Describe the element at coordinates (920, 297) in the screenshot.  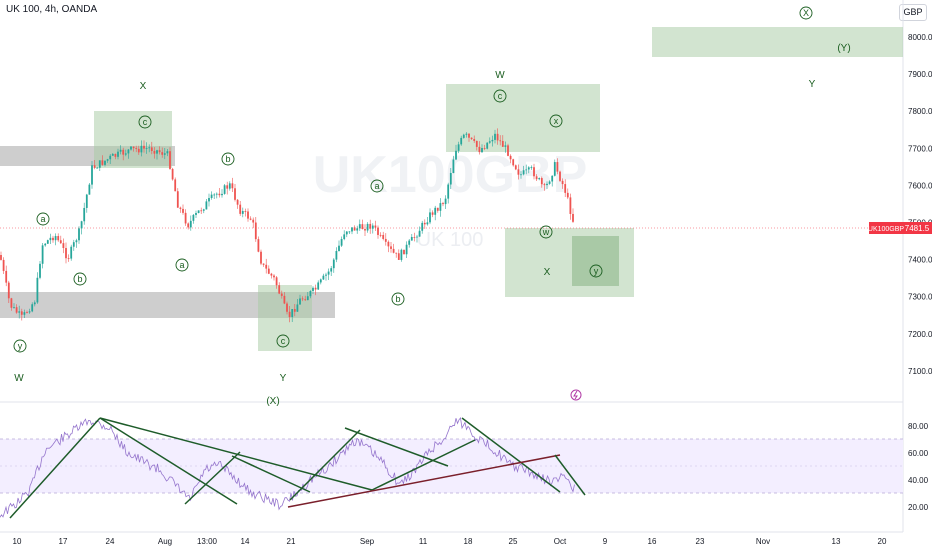
I see `price-tick-label: 7300.0` at that location.